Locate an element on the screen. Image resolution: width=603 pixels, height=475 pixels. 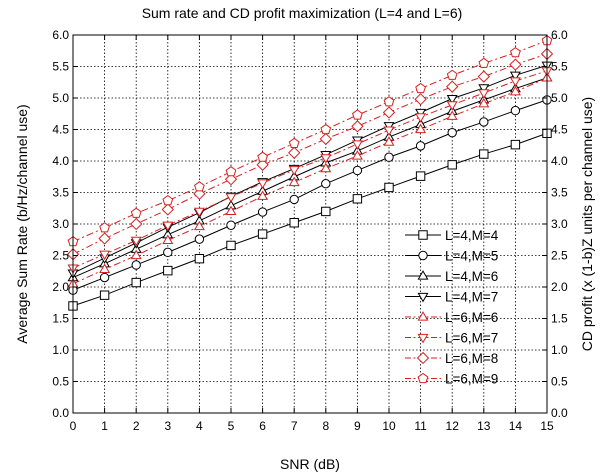
y2-ticks: 0.0 0.5 1.0 1.5 2.0 2.5 3.0 3.5 4.0 4.5 5.0 5.5 6.0 is located at coordinates (555, 224).